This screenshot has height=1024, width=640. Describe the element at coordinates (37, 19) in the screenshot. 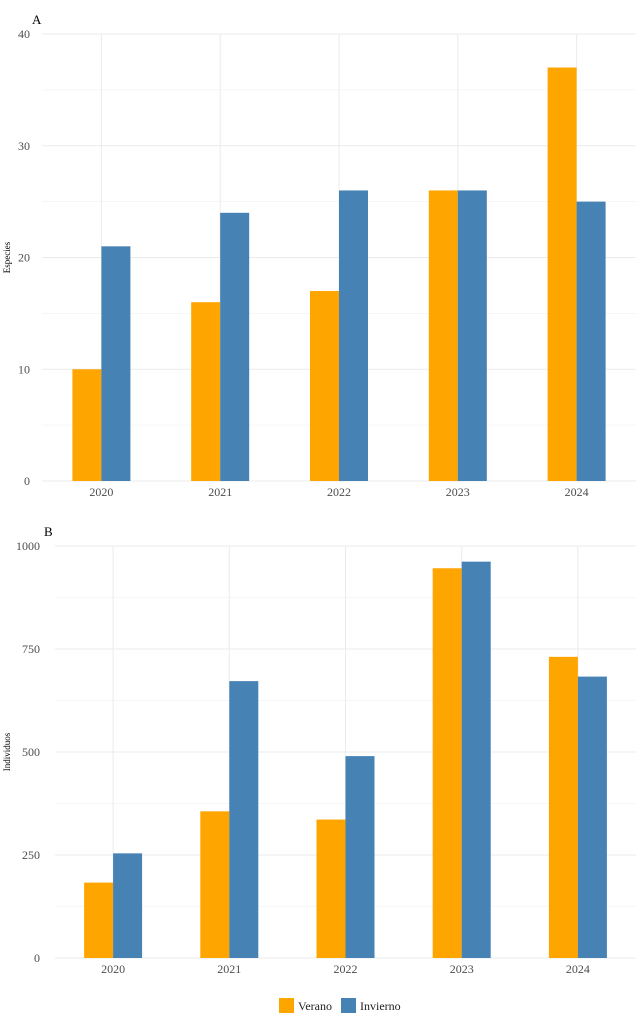

I see `panel-label: A` at that location.